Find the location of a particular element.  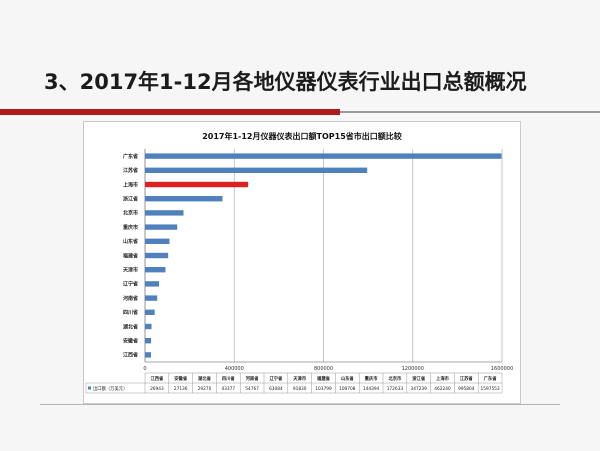

category-label: 湖北省 is located at coordinates (130, 326).